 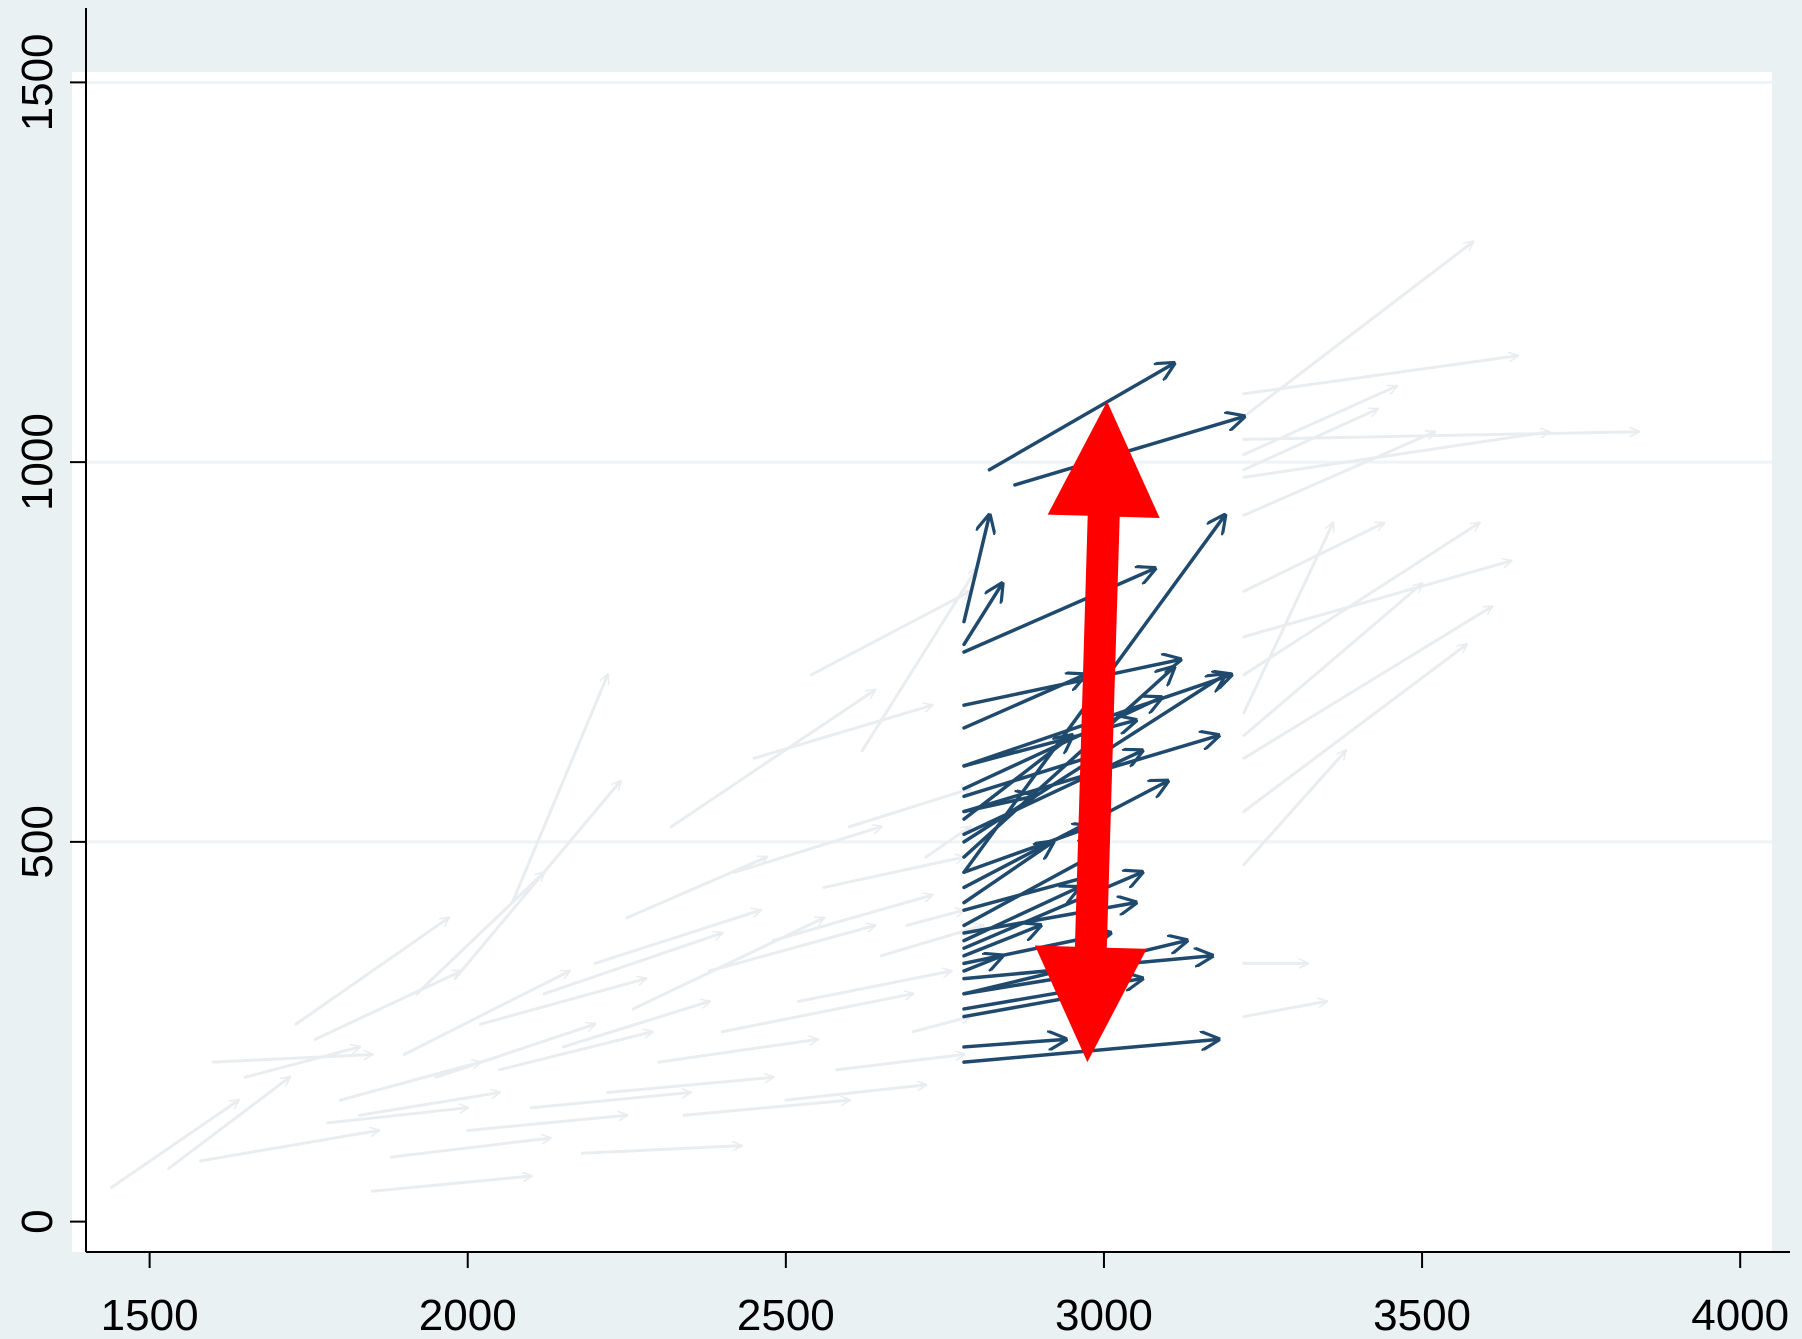 What do you see at coordinates (1740, 1315) in the screenshot?
I see `x-tick-label-5: 4000` at bounding box center [1740, 1315].